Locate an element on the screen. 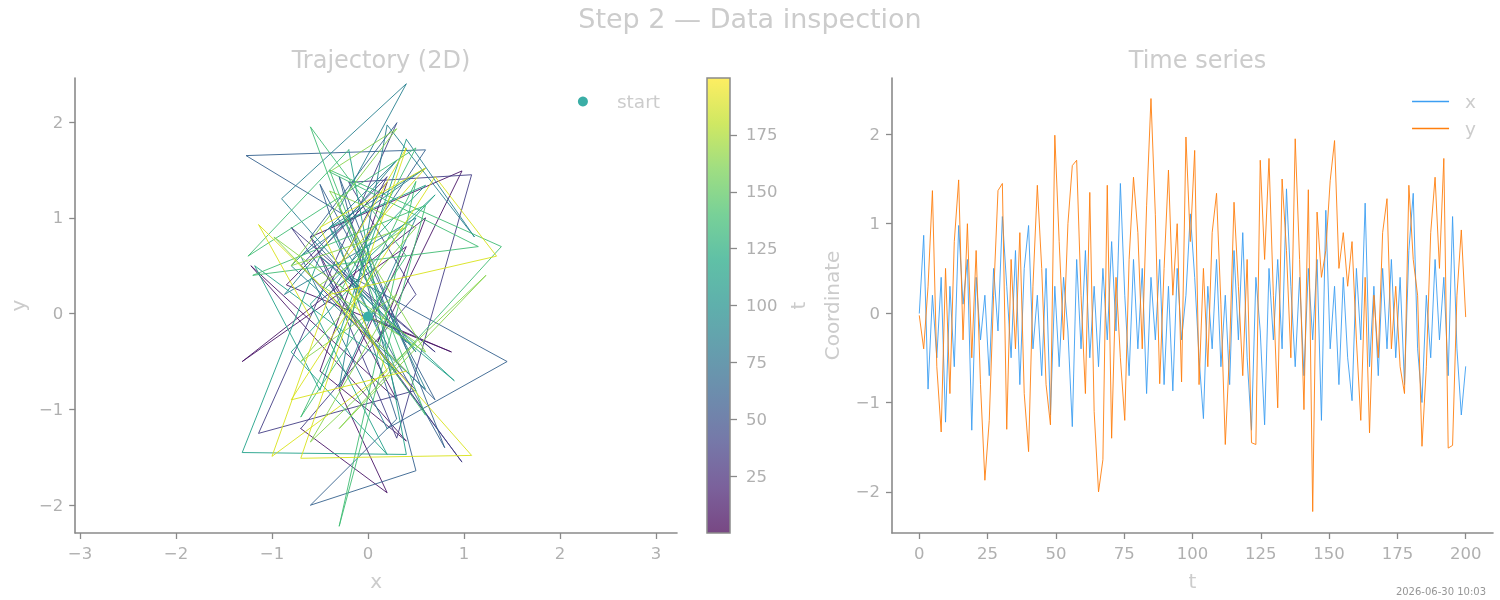 This screenshot has height=600, width=1500. x-tick-label: −3 is located at coordinates (80, 553).